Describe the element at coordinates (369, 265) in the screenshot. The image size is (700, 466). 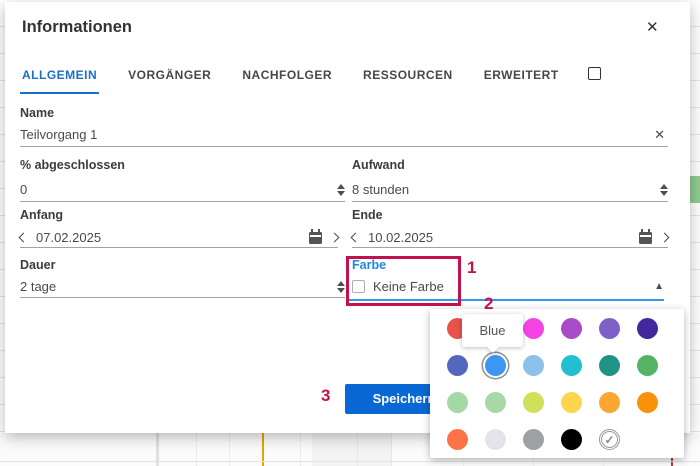
I see `color-label: Farbe` at that location.